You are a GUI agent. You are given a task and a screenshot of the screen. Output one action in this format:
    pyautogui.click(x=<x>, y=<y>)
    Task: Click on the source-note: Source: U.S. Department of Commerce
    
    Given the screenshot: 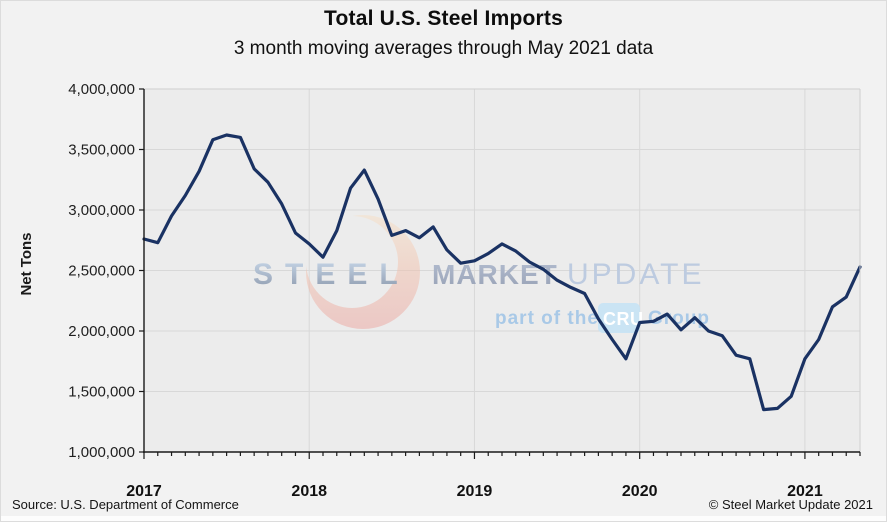 What is the action you would take?
    pyautogui.click(x=125, y=504)
    